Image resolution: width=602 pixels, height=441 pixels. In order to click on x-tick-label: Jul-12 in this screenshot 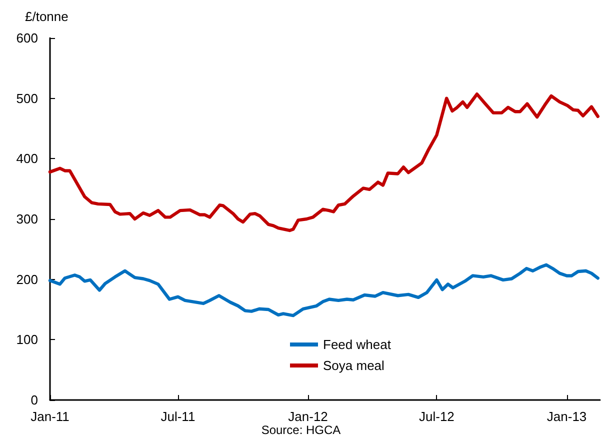, I will do `click(436, 416)`.